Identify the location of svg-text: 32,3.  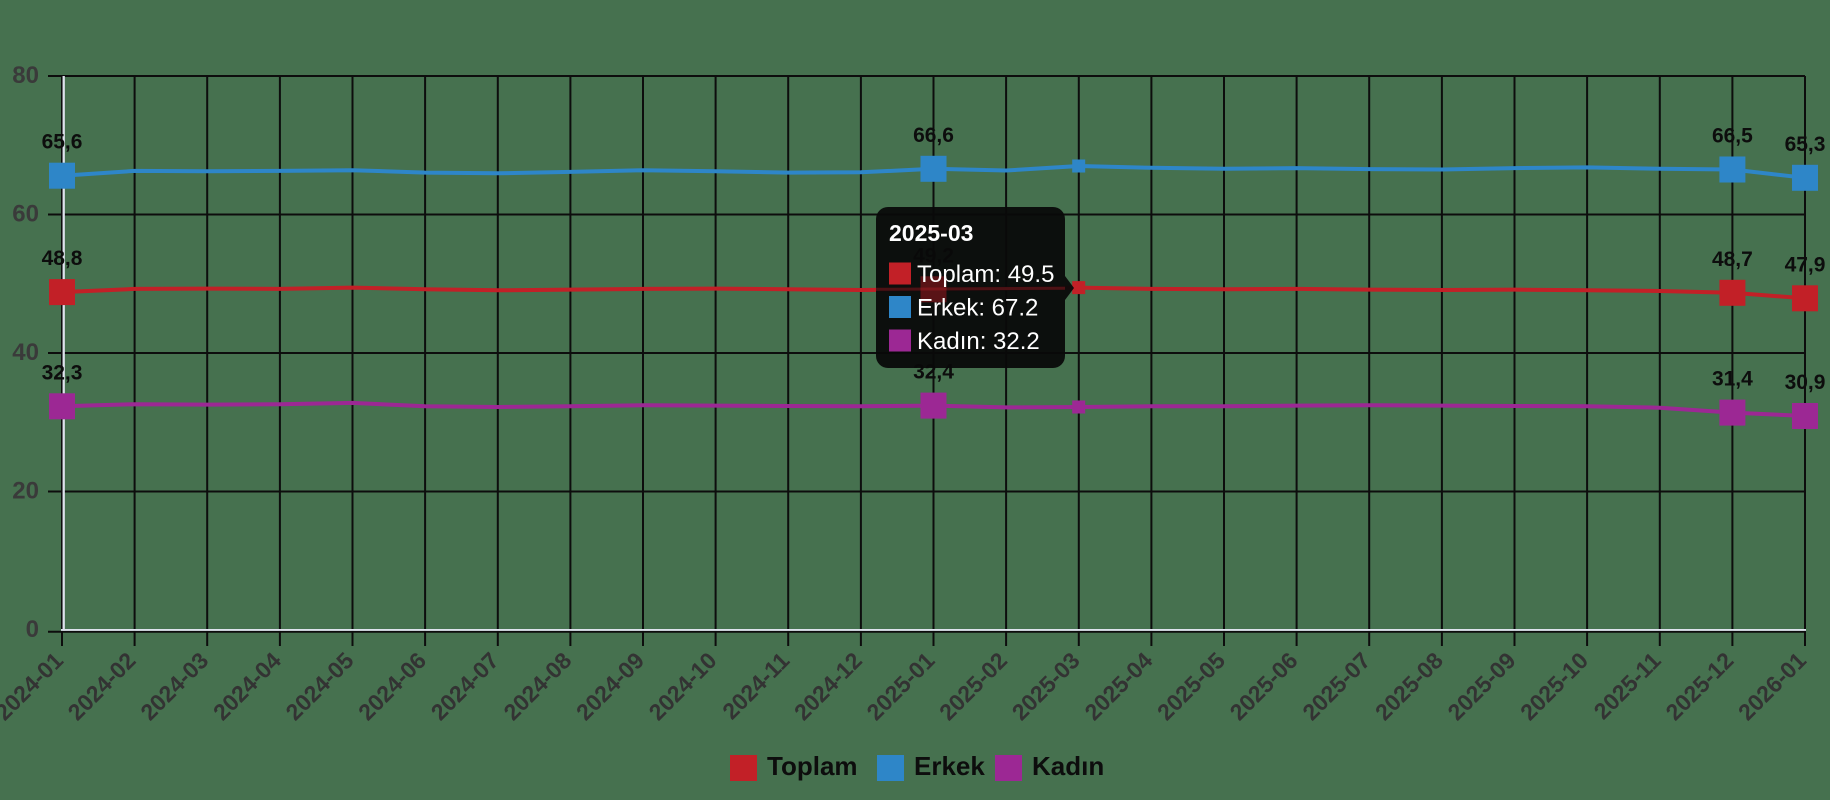
(62, 372).